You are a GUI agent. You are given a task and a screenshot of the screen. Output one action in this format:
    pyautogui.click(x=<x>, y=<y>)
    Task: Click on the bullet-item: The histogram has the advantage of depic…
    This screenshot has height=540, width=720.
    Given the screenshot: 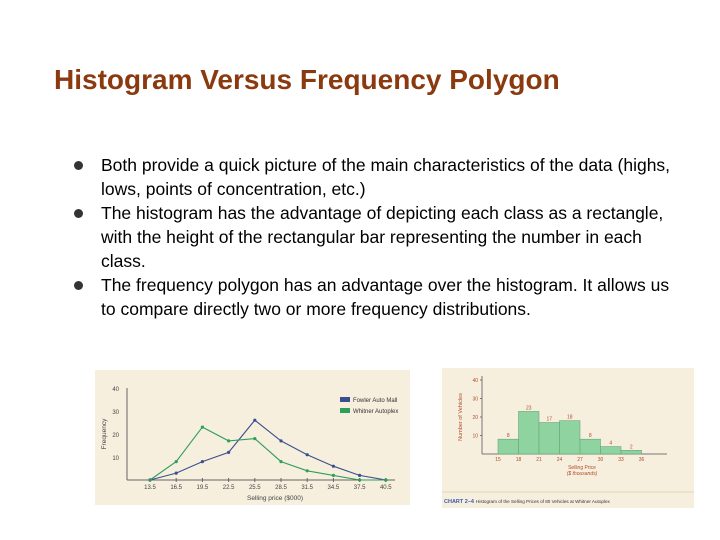 What is the action you would take?
    pyautogui.click(x=374, y=237)
    